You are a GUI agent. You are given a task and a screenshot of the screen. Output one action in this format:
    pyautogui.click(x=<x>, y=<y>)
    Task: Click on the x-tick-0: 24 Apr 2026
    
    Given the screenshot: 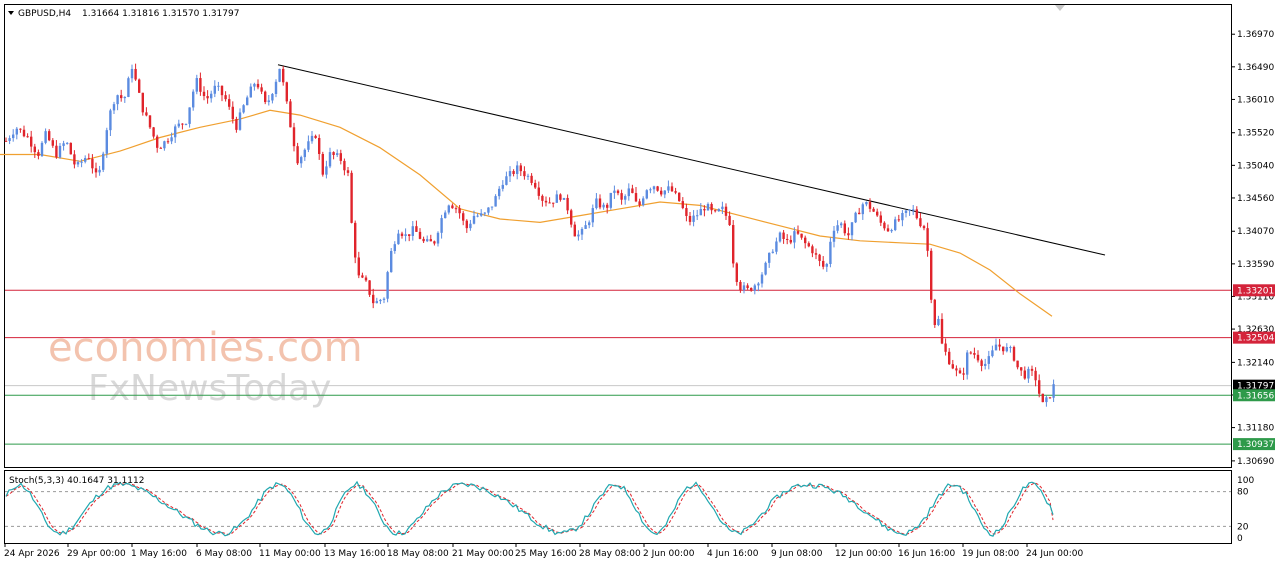 What is the action you would take?
    pyautogui.click(x=32, y=554)
    